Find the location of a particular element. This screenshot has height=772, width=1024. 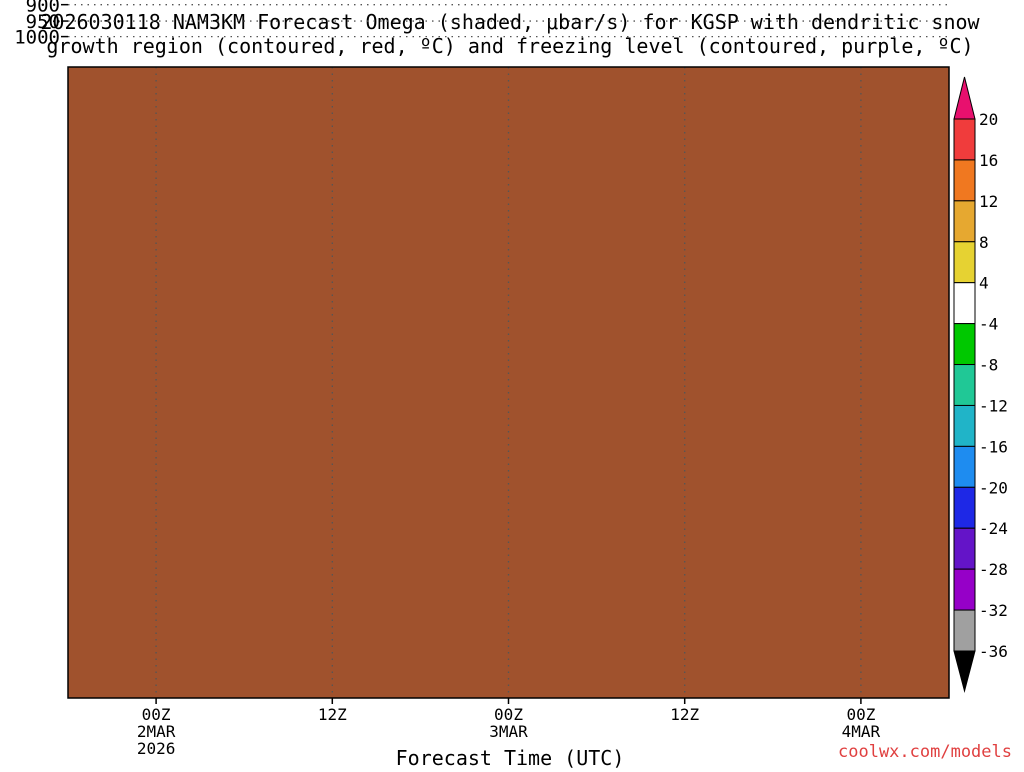

y-tick-label: 1000 is located at coordinates (37, 38).